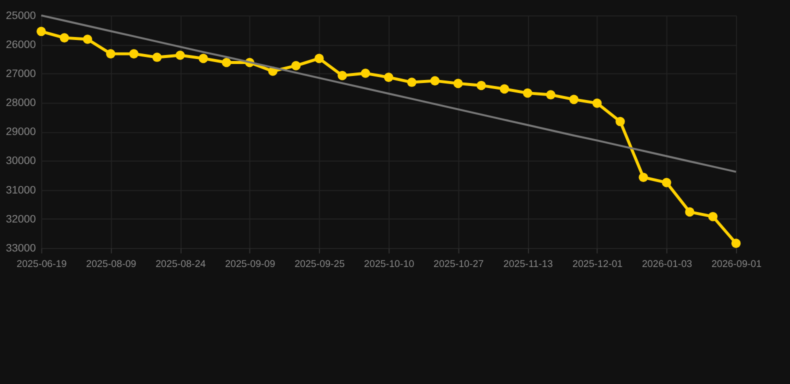 The image size is (790, 384). Describe the element at coordinates (111, 264) in the screenshot. I see `x-tick-label: 2025-08-09` at that location.